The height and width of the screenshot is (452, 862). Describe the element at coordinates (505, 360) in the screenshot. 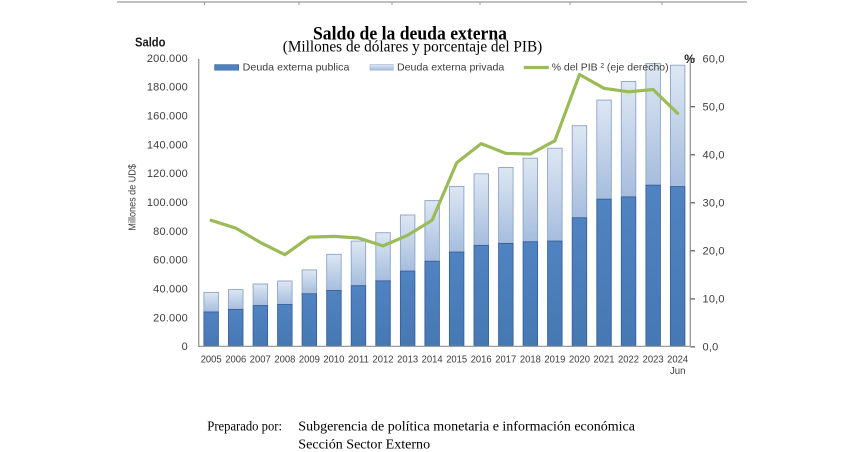

I see `svg-text: 2017` at that location.